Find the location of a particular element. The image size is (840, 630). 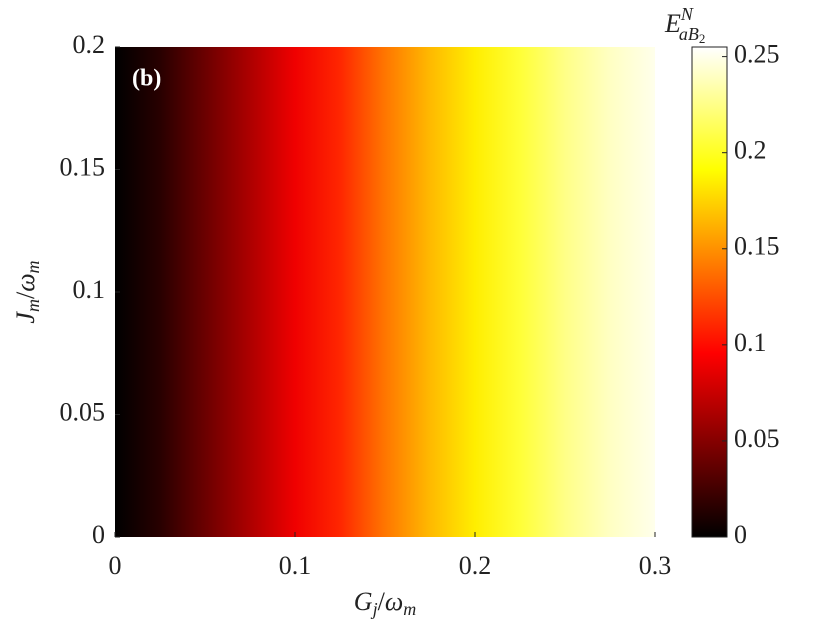

y-tick-label: 0.05 is located at coordinates (83, 411).